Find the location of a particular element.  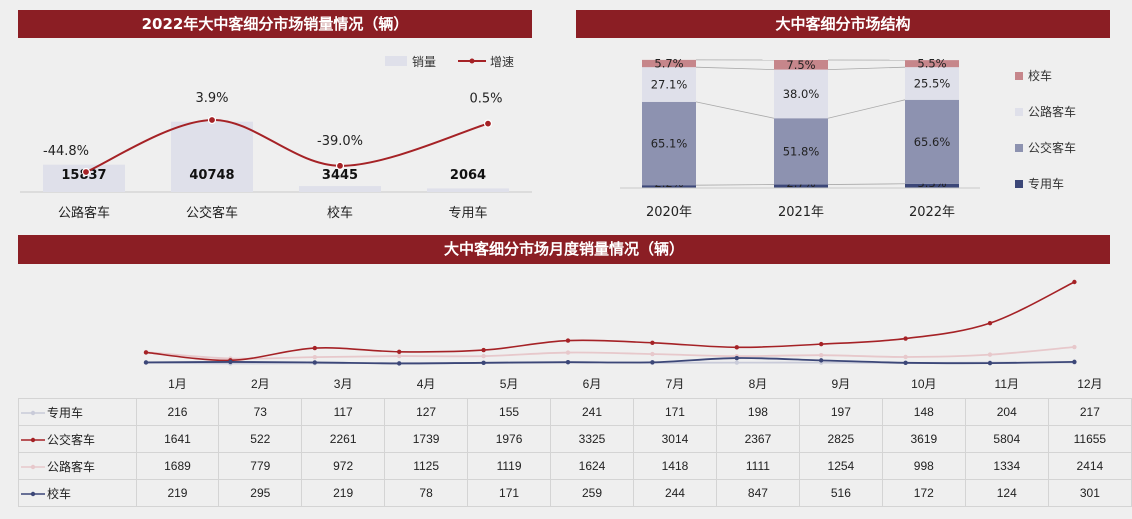

x-tick-label: 2020年 is located at coordinates (669, 212).